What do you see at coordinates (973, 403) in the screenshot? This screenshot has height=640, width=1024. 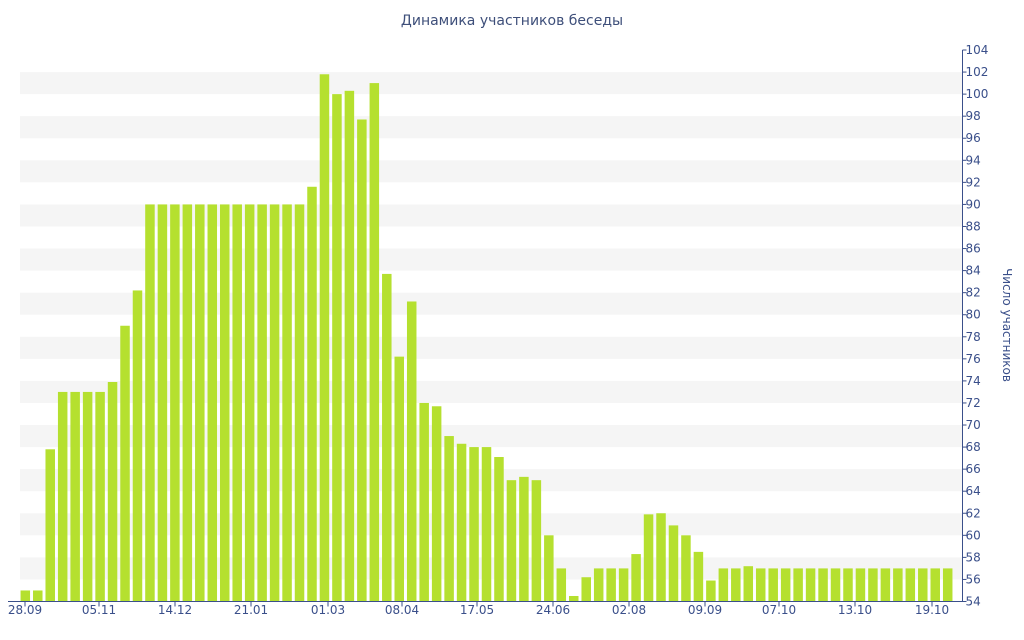 I see `y-tick-label: 72` at bounding box center [973, 403].